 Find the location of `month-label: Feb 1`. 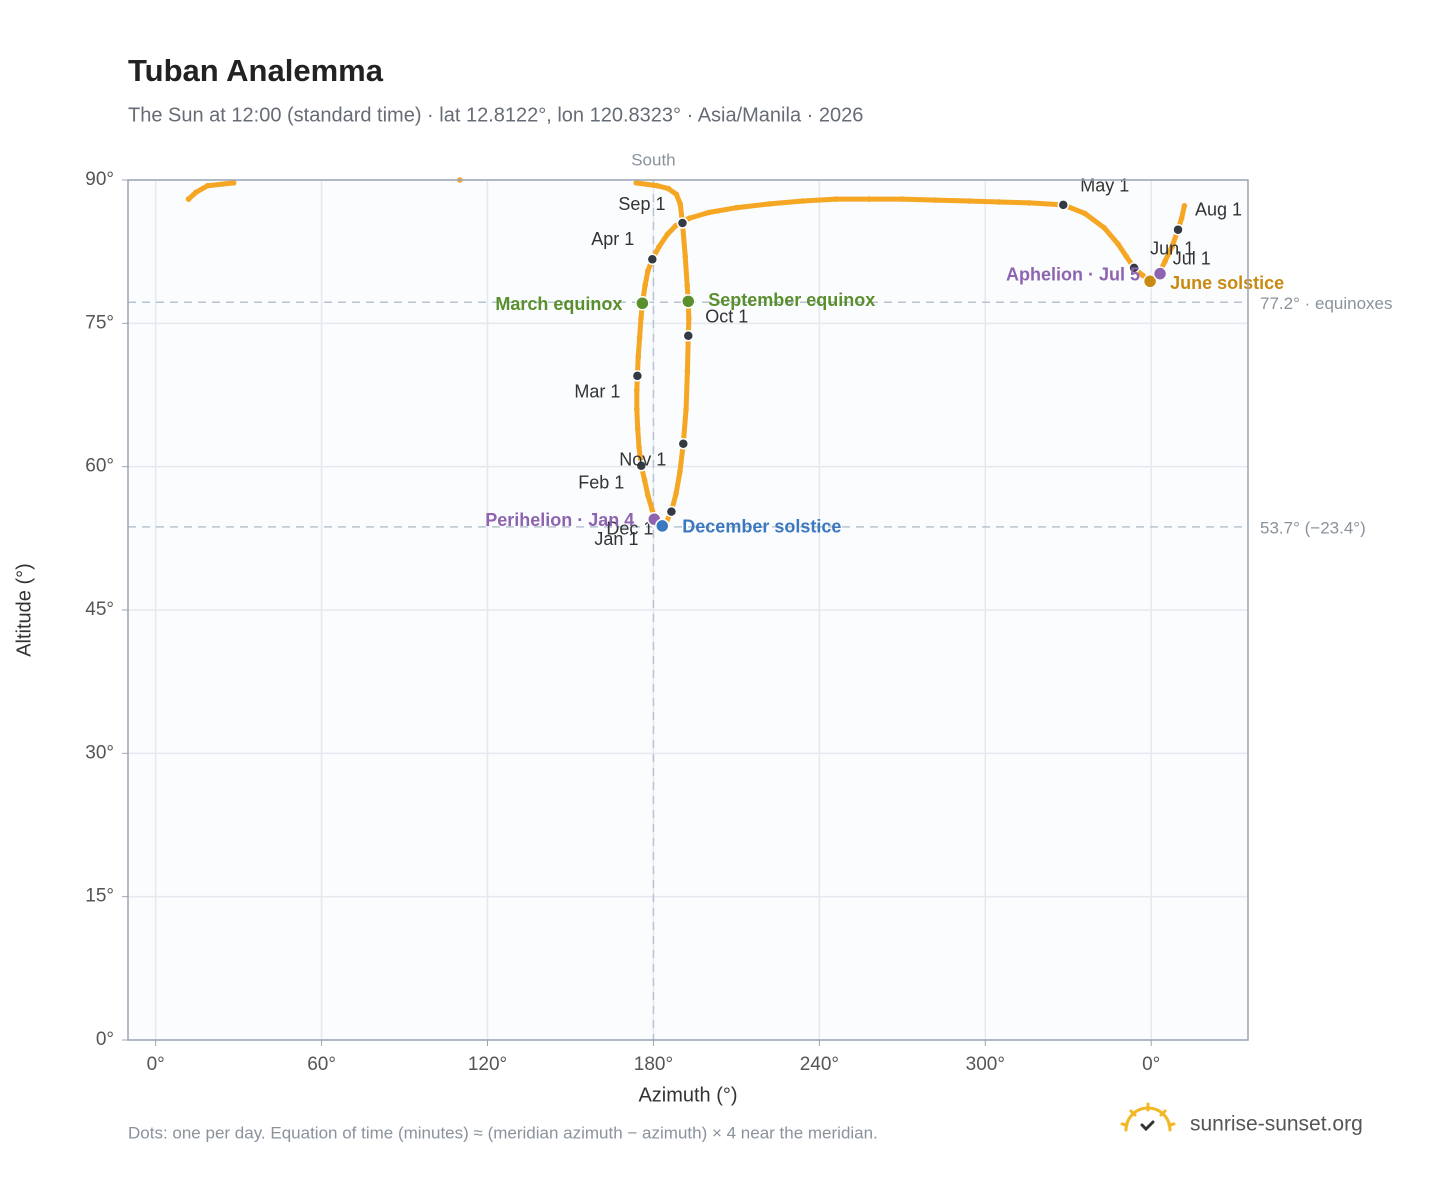

month-label: Feb 1 is located at coordinates (601, 482).